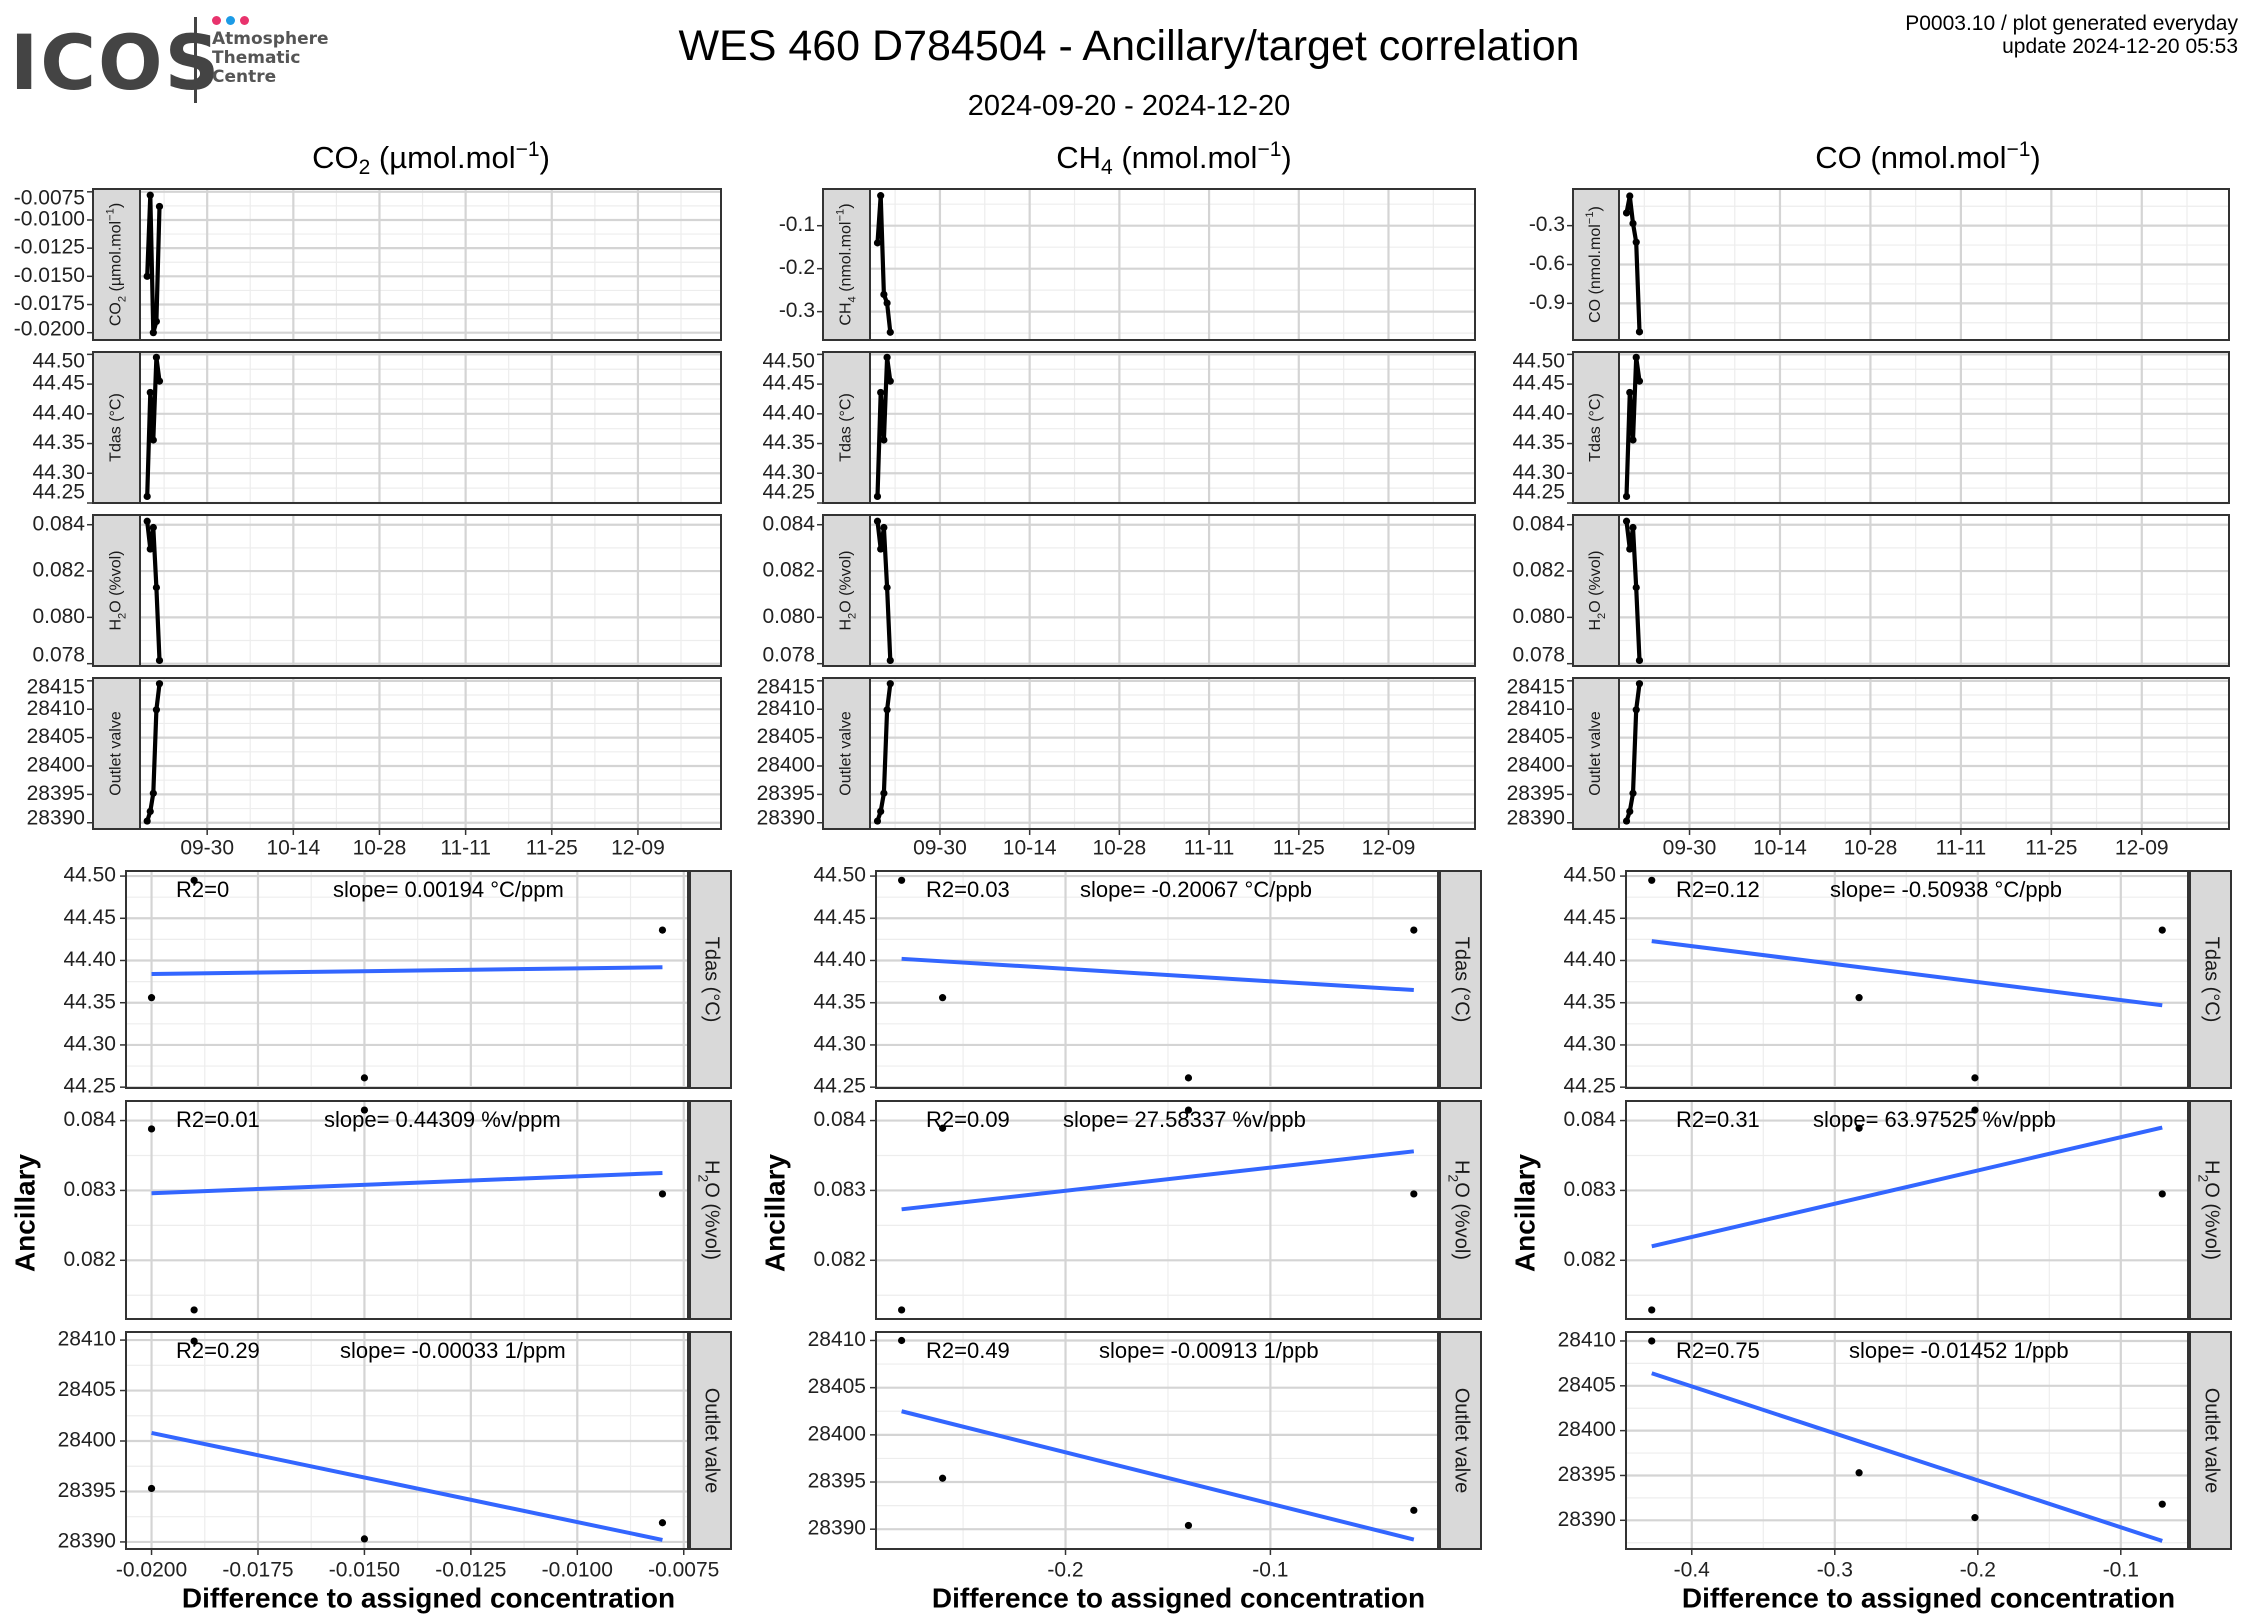  Describe the element at coordinates (1587, 1474) in the screenshot. I see `y-tick-label: 28395` at that location.